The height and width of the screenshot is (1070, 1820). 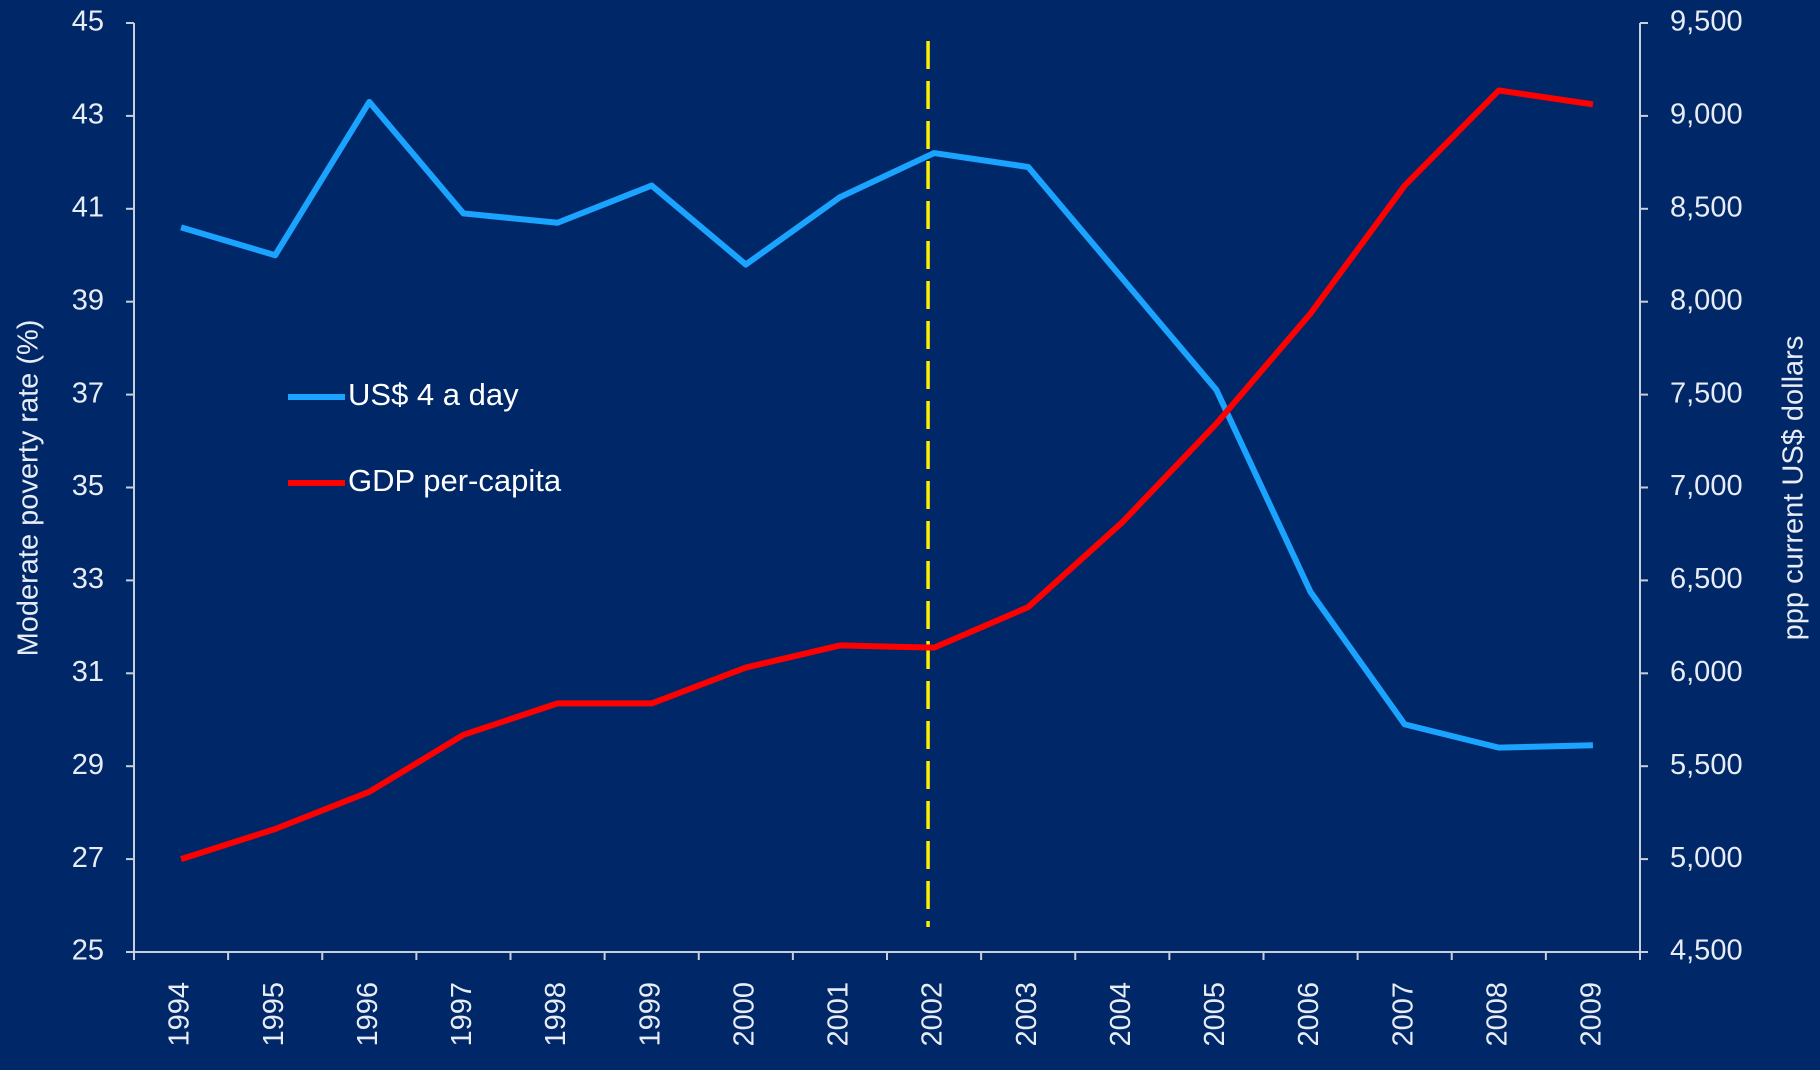 What do you see at coordinates (1706, 672) in the screenshot?
I see `y2-tick-label: 6,000` at bounding box center [1706, 672].